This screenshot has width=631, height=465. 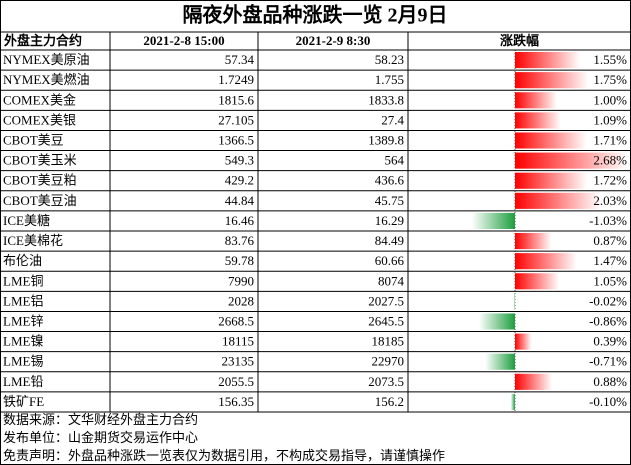 What do you see at coordinates (386, 300) in the screenshot?
I see `price-after: 2027.5` at bounding box center [386, 300].